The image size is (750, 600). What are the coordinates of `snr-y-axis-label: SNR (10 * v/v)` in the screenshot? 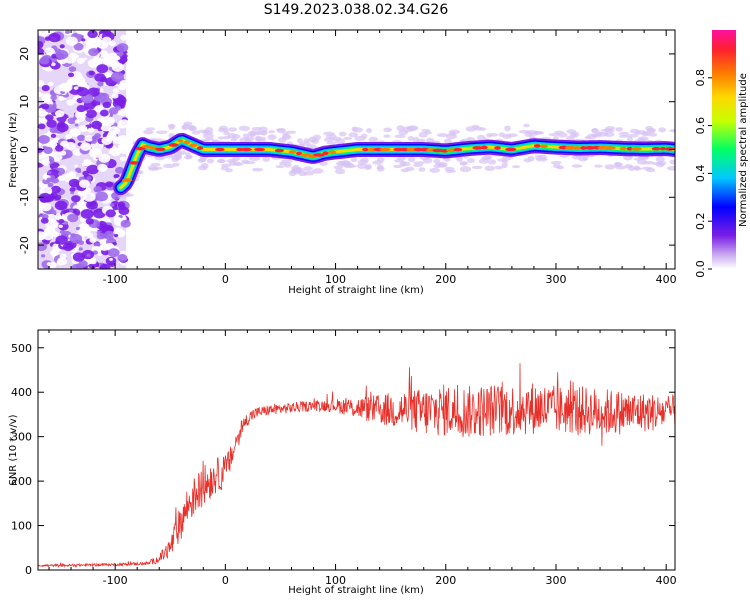 It's located at (13, 449).